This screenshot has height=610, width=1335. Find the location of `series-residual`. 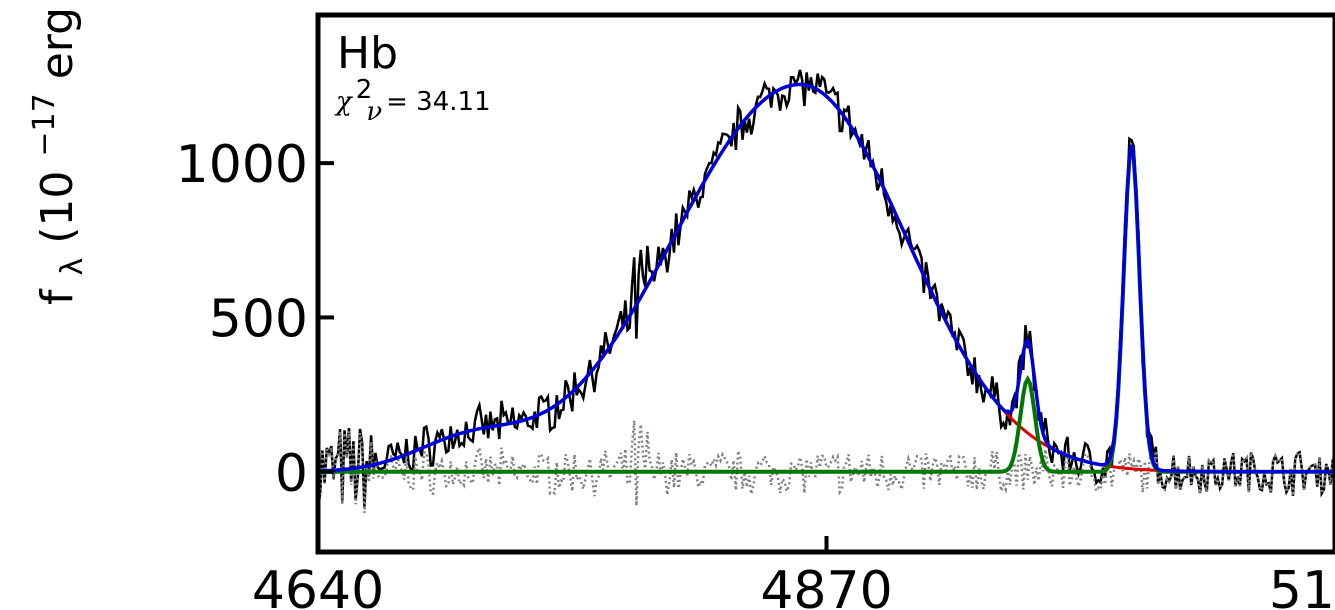

series-residual is located at coordinates (826, 466).